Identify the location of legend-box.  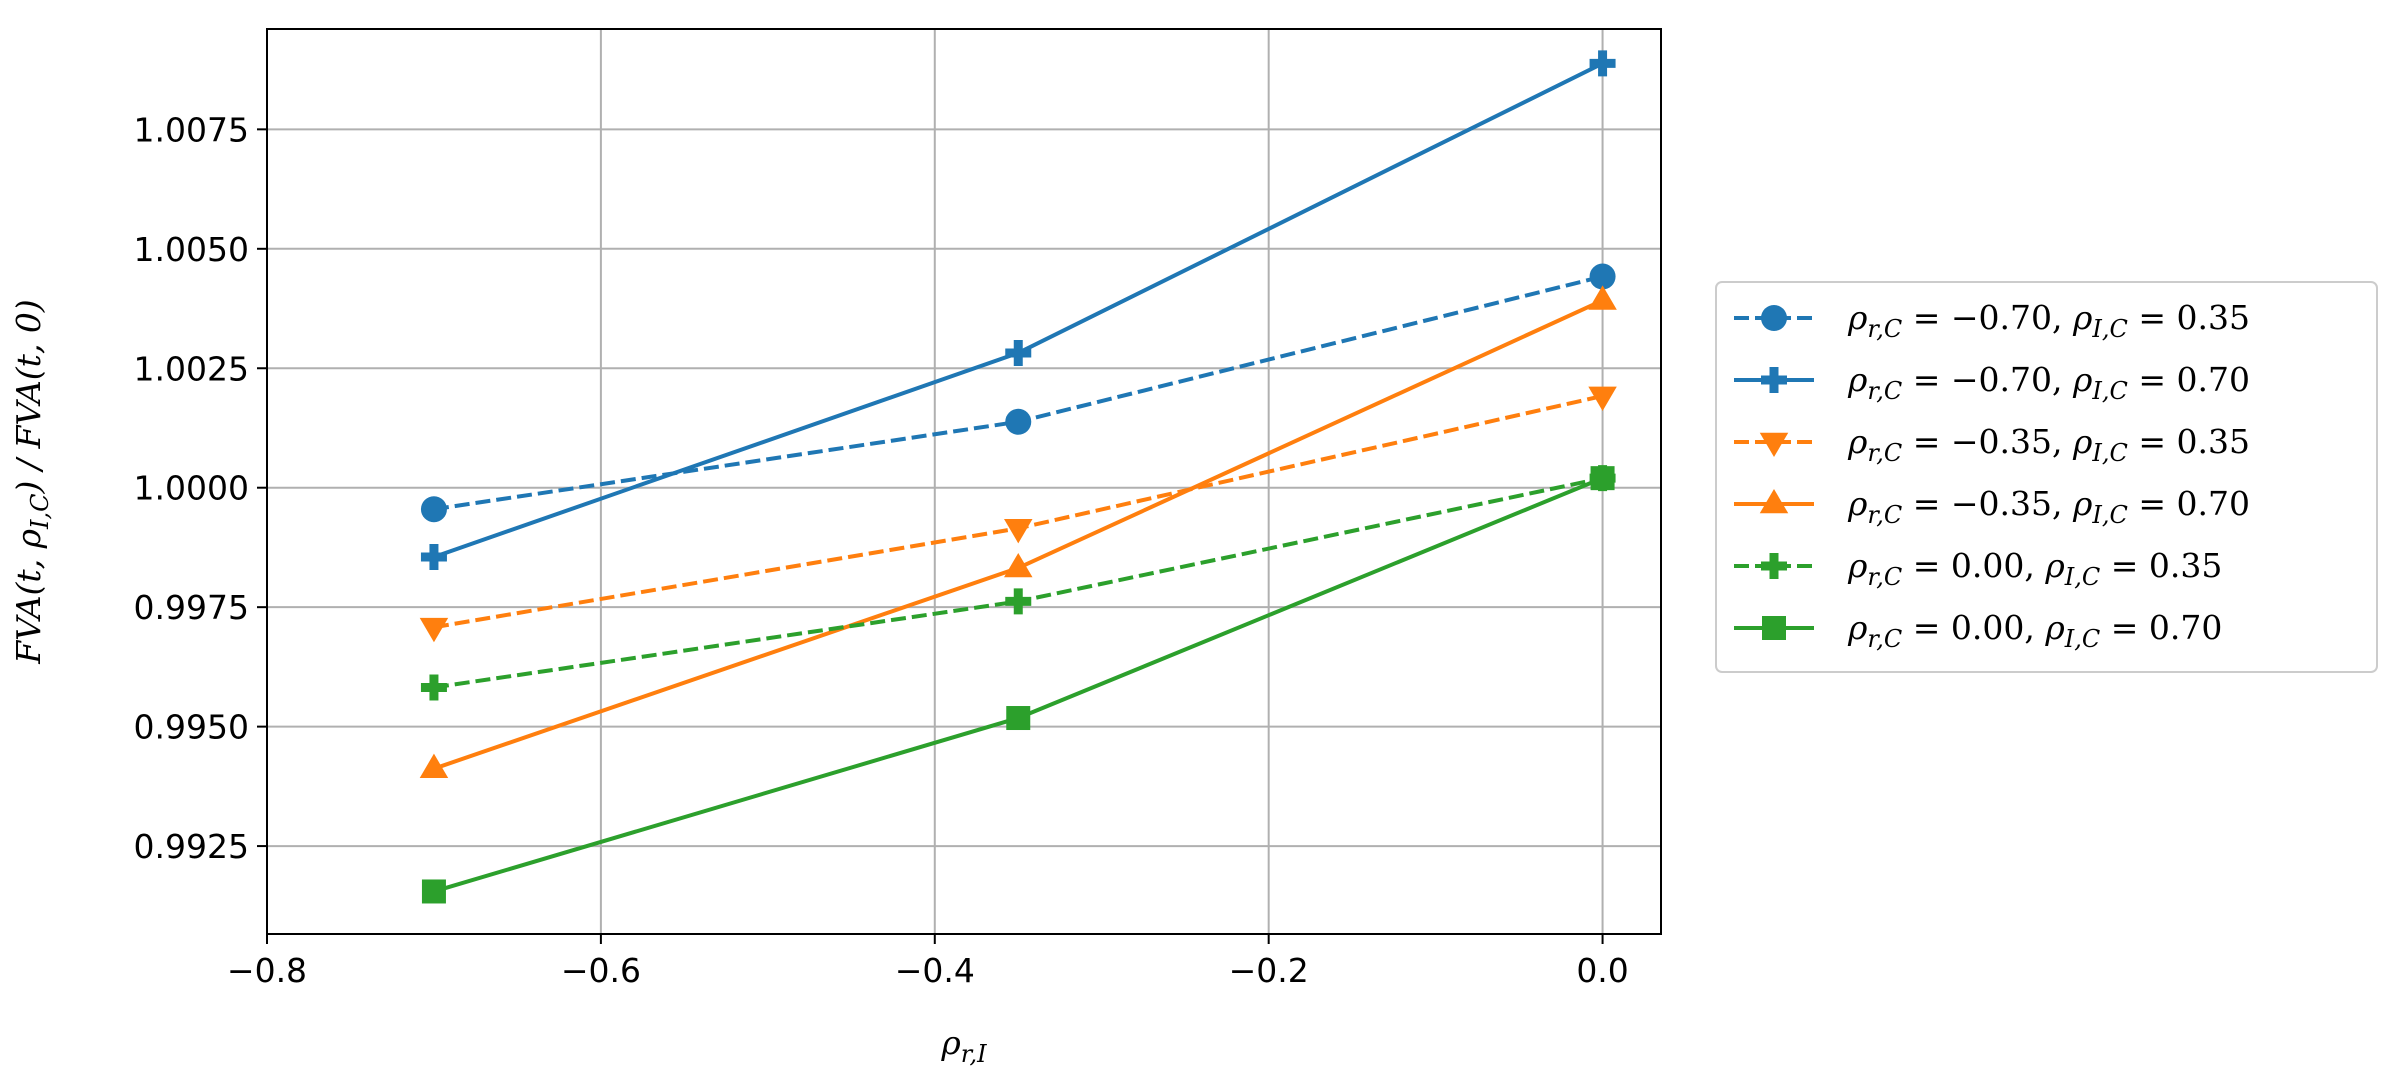
(2046, 477).